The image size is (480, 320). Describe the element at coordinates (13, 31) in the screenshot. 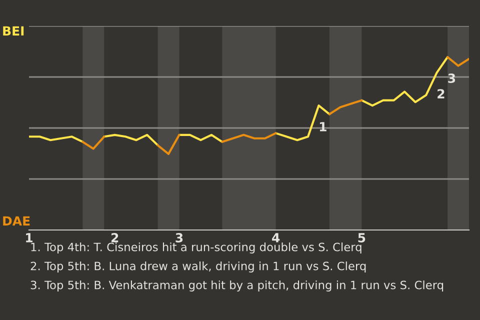

I see `text: BEI` at that location.